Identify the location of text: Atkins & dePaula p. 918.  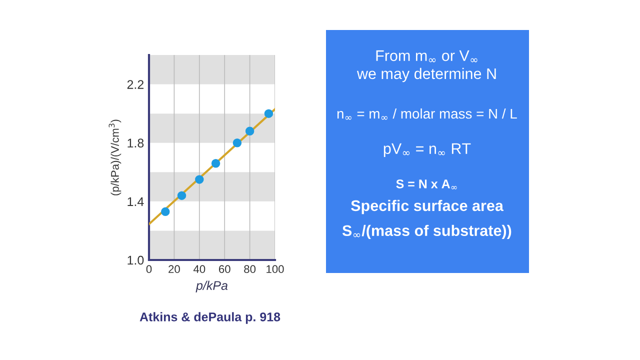
(210, 318).